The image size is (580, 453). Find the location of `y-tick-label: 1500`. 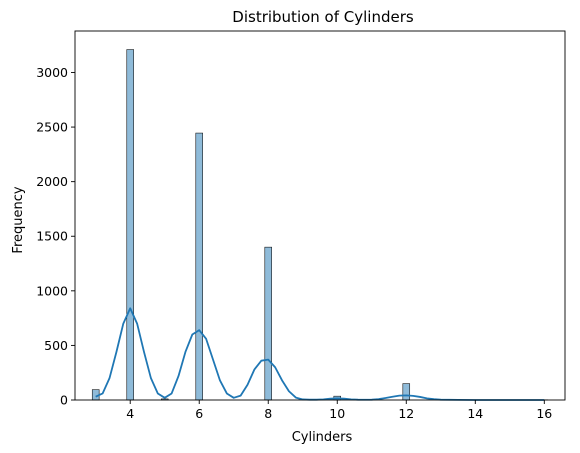

y-tick-label: 1500 is located at coordinates (52, 236).